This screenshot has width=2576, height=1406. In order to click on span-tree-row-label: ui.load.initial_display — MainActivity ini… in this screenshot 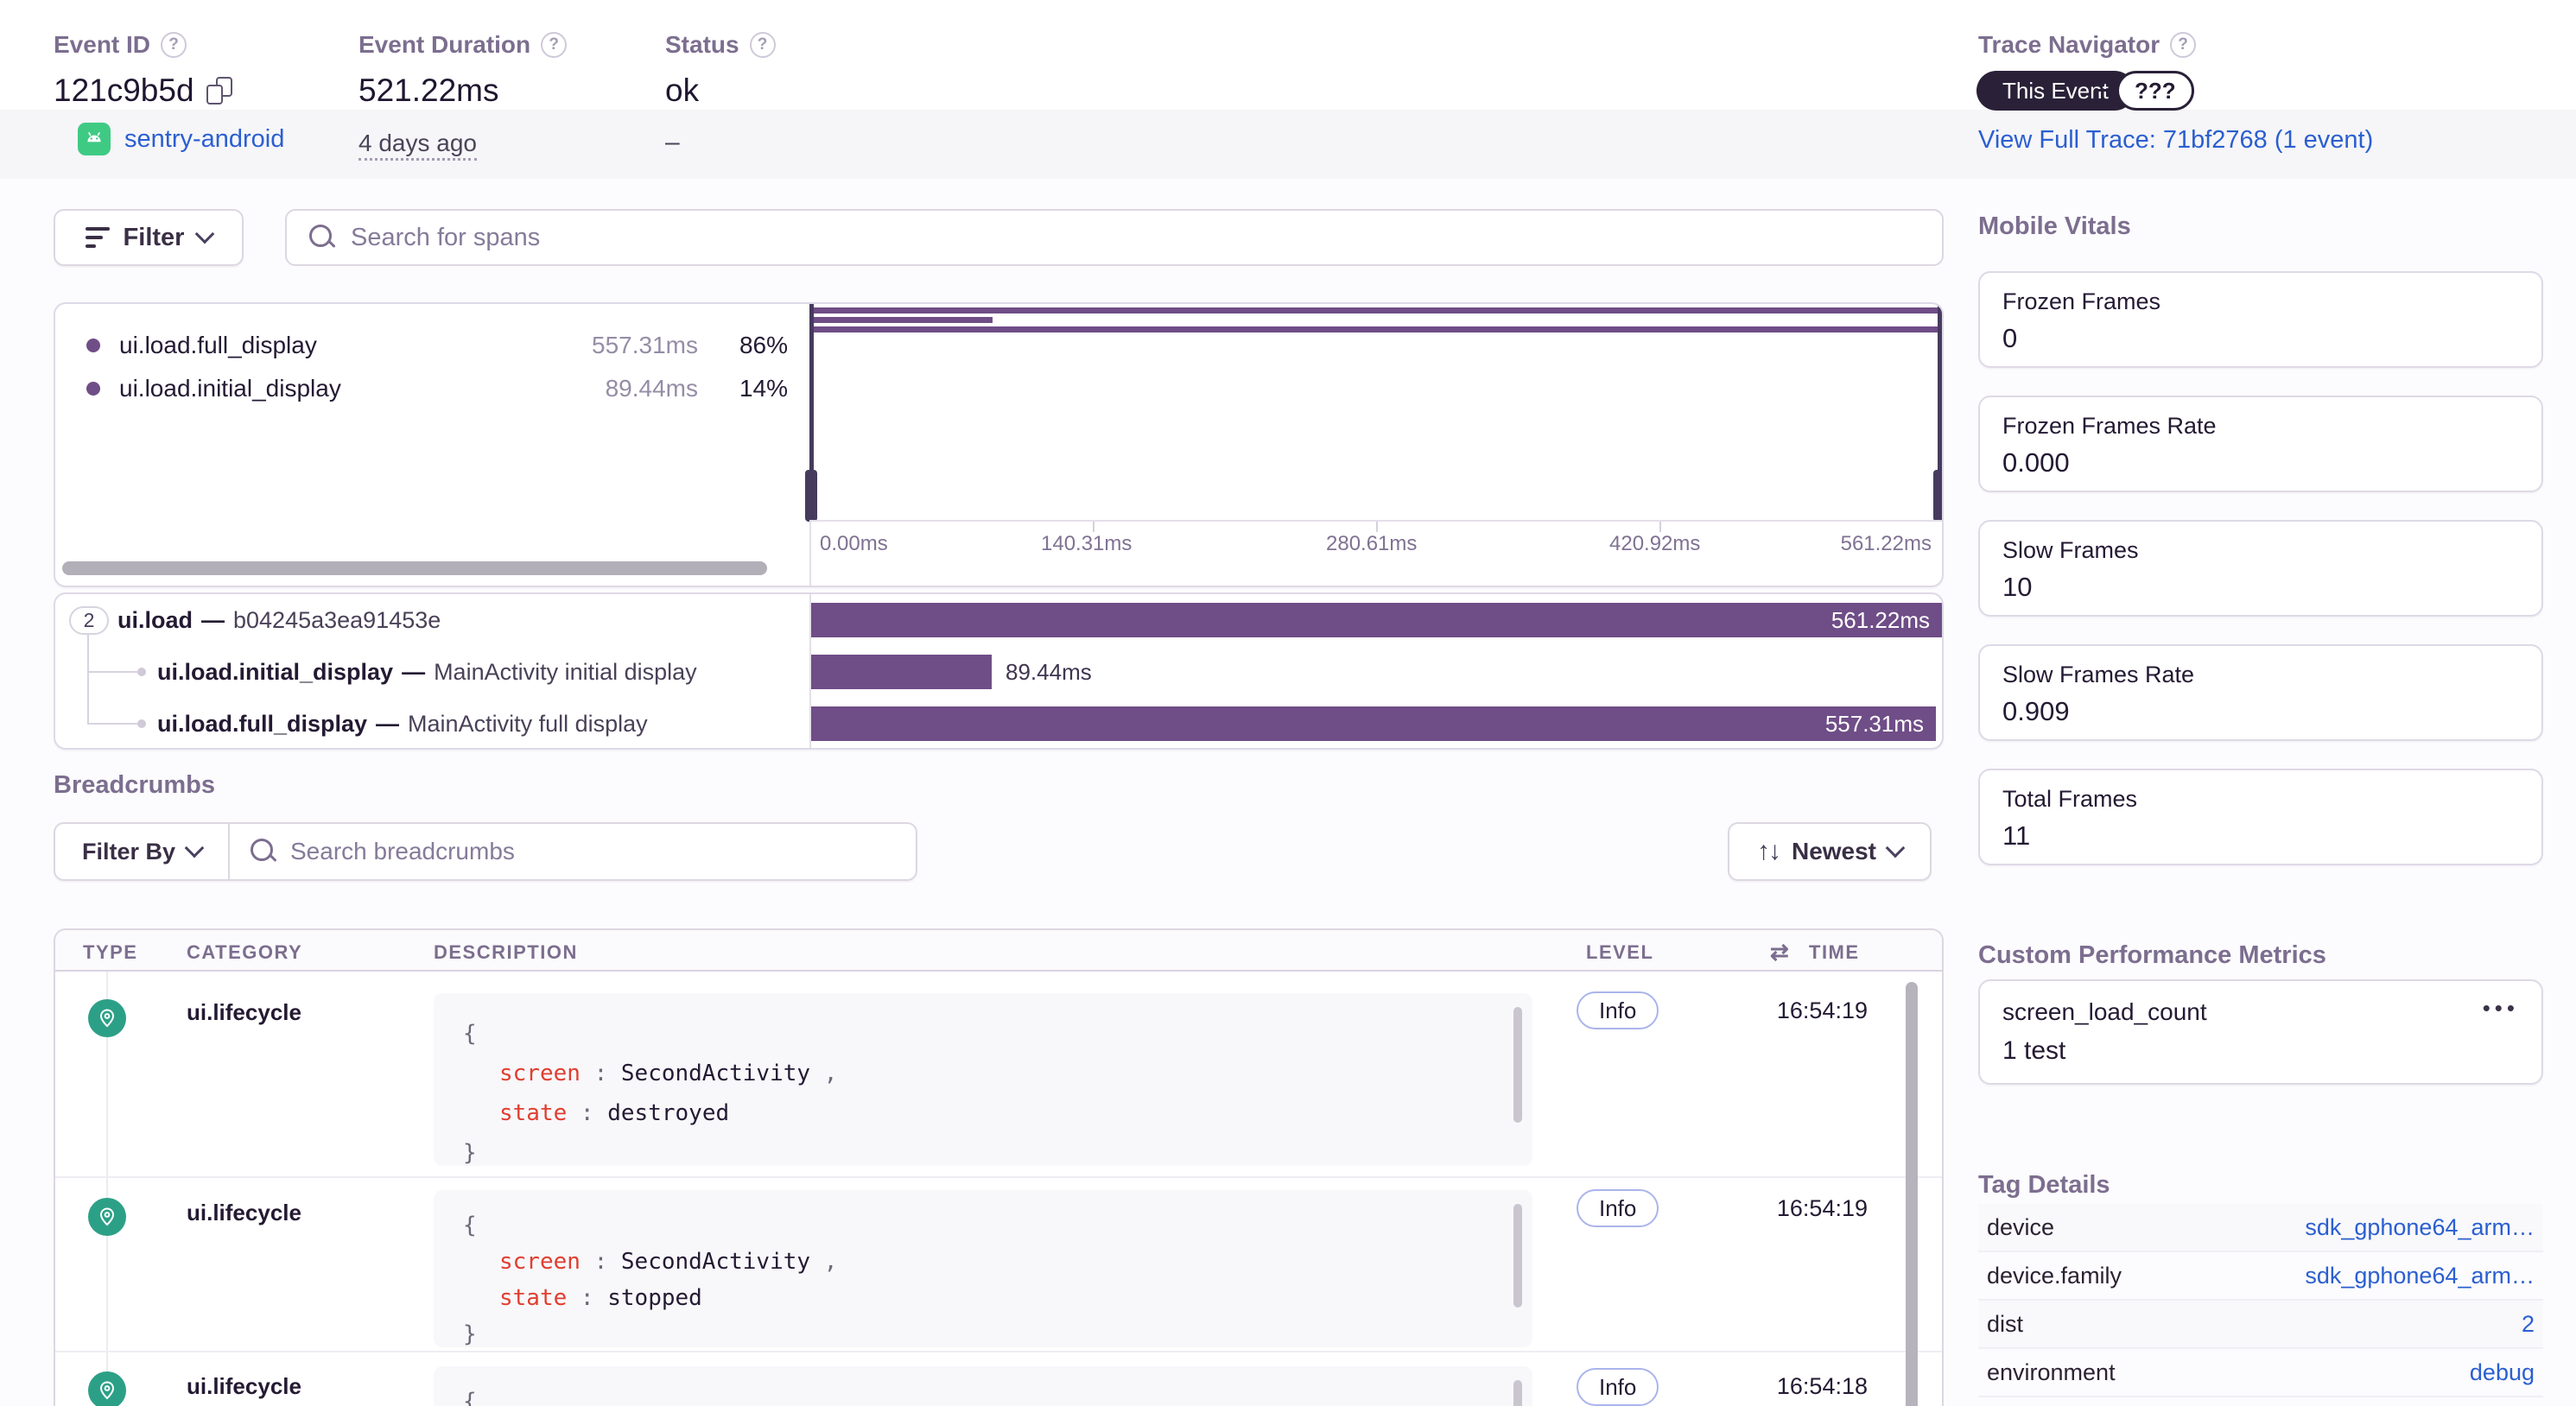, I will do `click(427, 672)`.